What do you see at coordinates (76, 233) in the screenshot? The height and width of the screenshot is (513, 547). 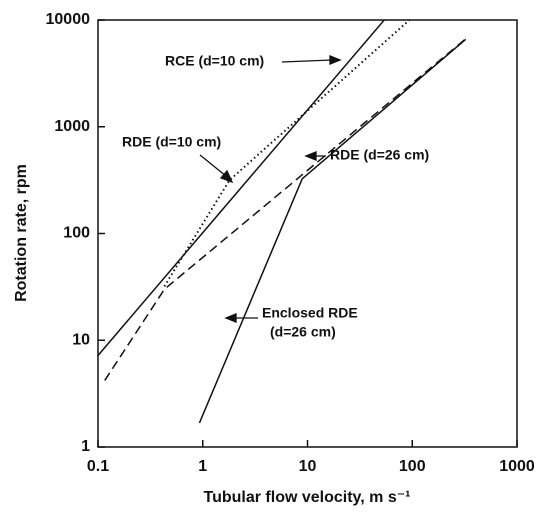 I see `y-tick-label: 100` at bounding box center [76, 233].